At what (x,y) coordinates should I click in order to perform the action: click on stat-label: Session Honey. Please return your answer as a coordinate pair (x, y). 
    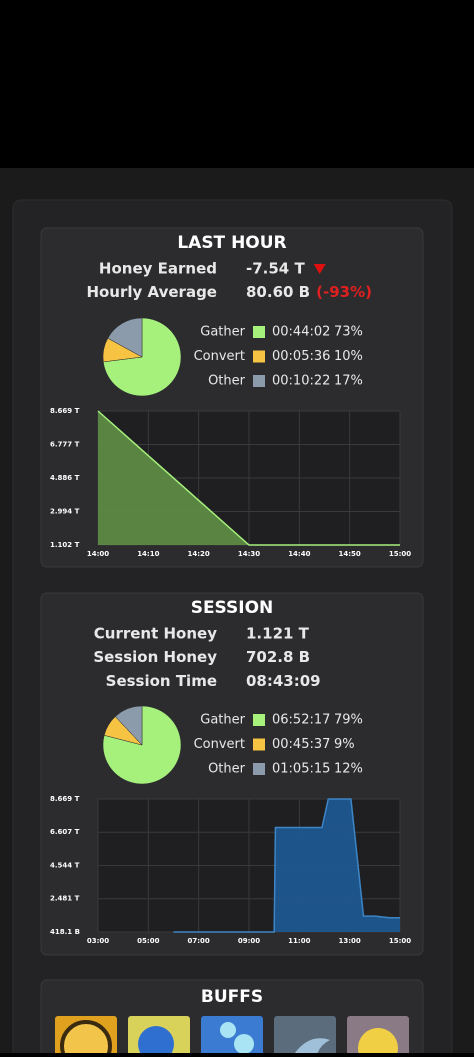
    Looking at the image, I should click on (155, 657).